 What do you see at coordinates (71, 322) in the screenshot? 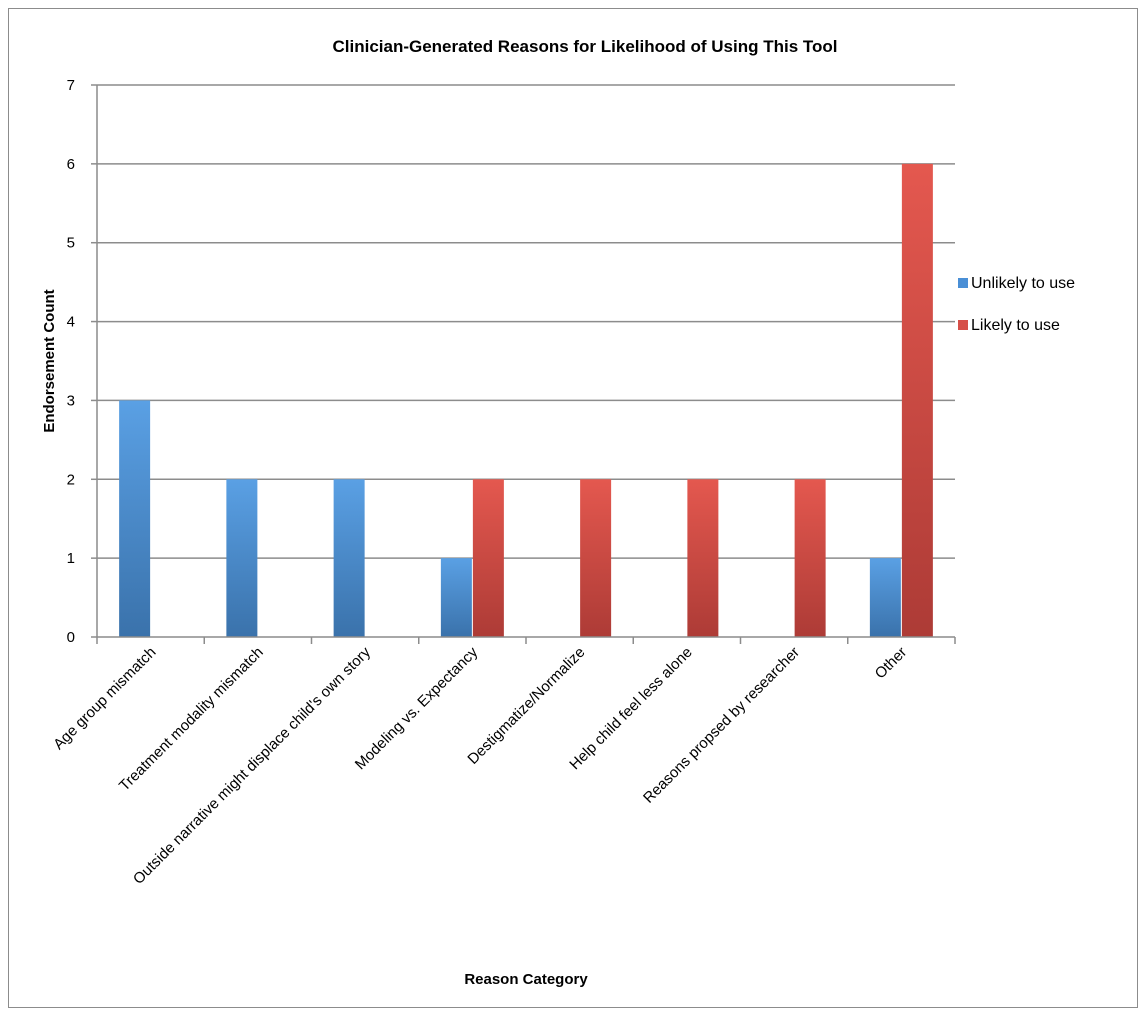
I see `y-tick-label: 4` at bounding box center [71, 322].